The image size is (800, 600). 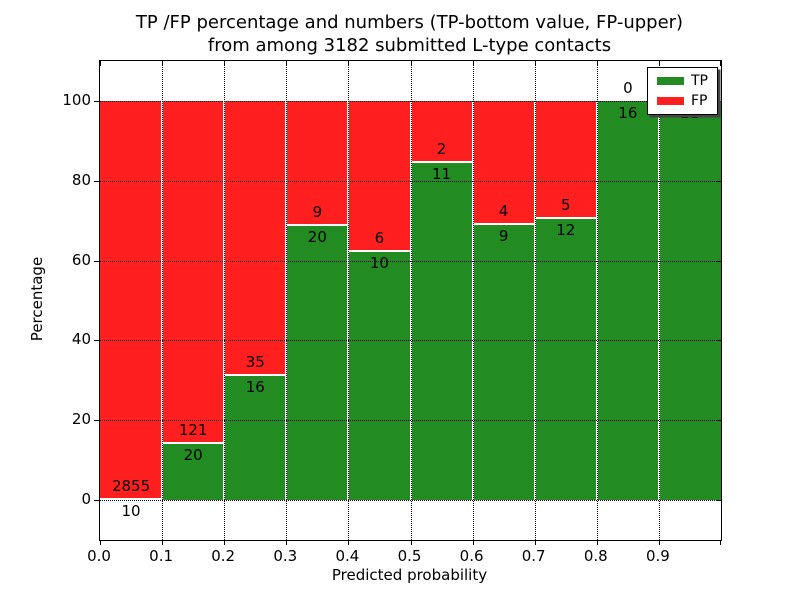 What do you see at coordinates (81, 419) in the screenshot?
I see `y-tick-label: 20` at bounding box center [81, 419].